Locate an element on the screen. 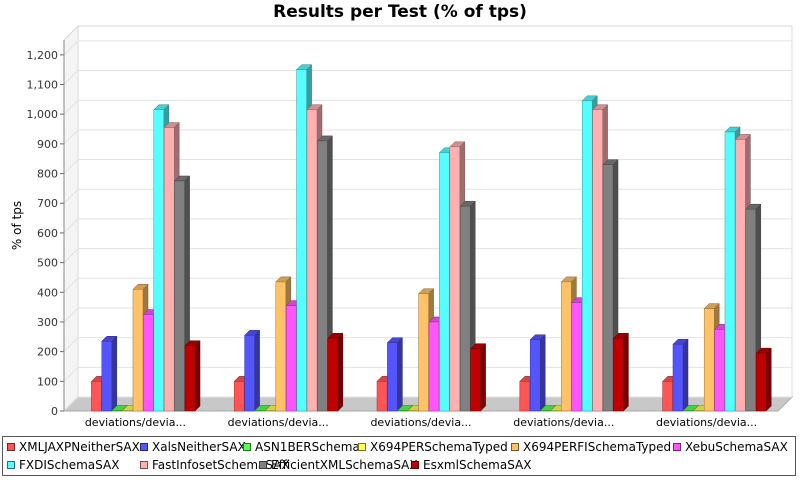 Image resolution: width=800 pixels, height=480 pixels. y-tick-label: 400 is located at coordinates (47, 292).